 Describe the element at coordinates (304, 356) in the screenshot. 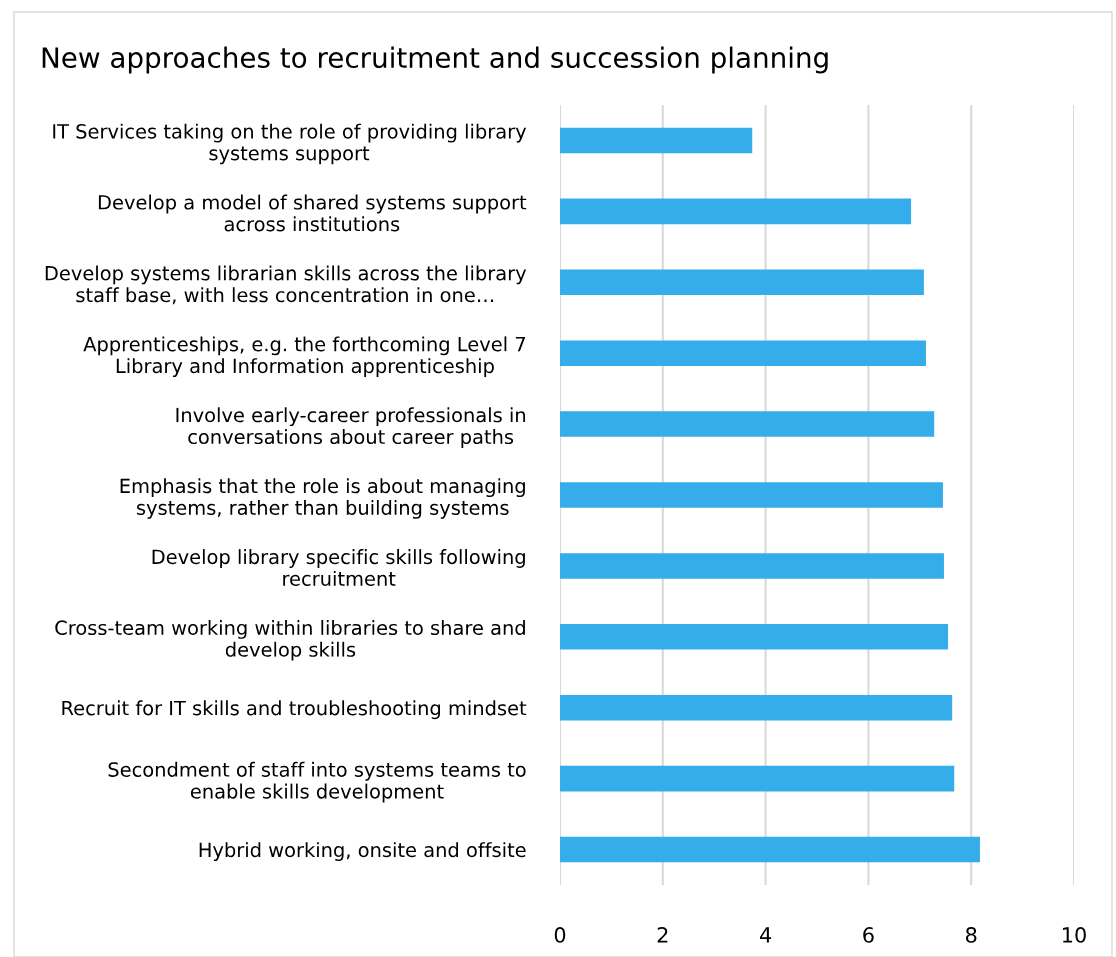

I see `y-tick-label: Apprenticeships, e.g. the forthcoming Level 7 Library and Information apprenticeship` at that location.